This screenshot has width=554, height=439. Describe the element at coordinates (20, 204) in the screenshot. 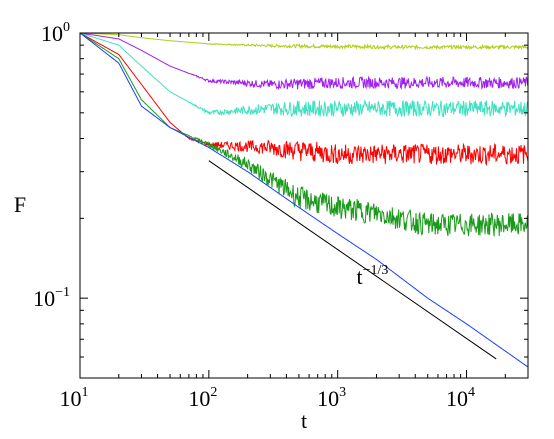

I see `y-axis-label: F` at that location.